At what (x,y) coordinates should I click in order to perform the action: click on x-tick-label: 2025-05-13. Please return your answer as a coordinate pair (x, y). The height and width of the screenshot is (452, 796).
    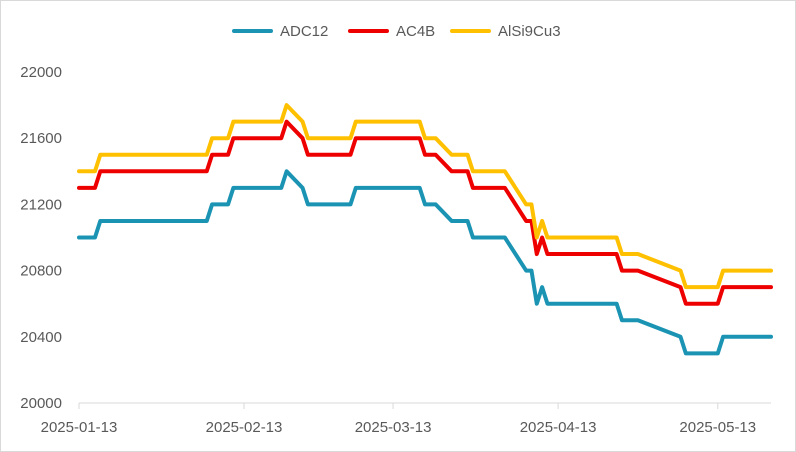
    Looking at the image, I should click on (717, 427).